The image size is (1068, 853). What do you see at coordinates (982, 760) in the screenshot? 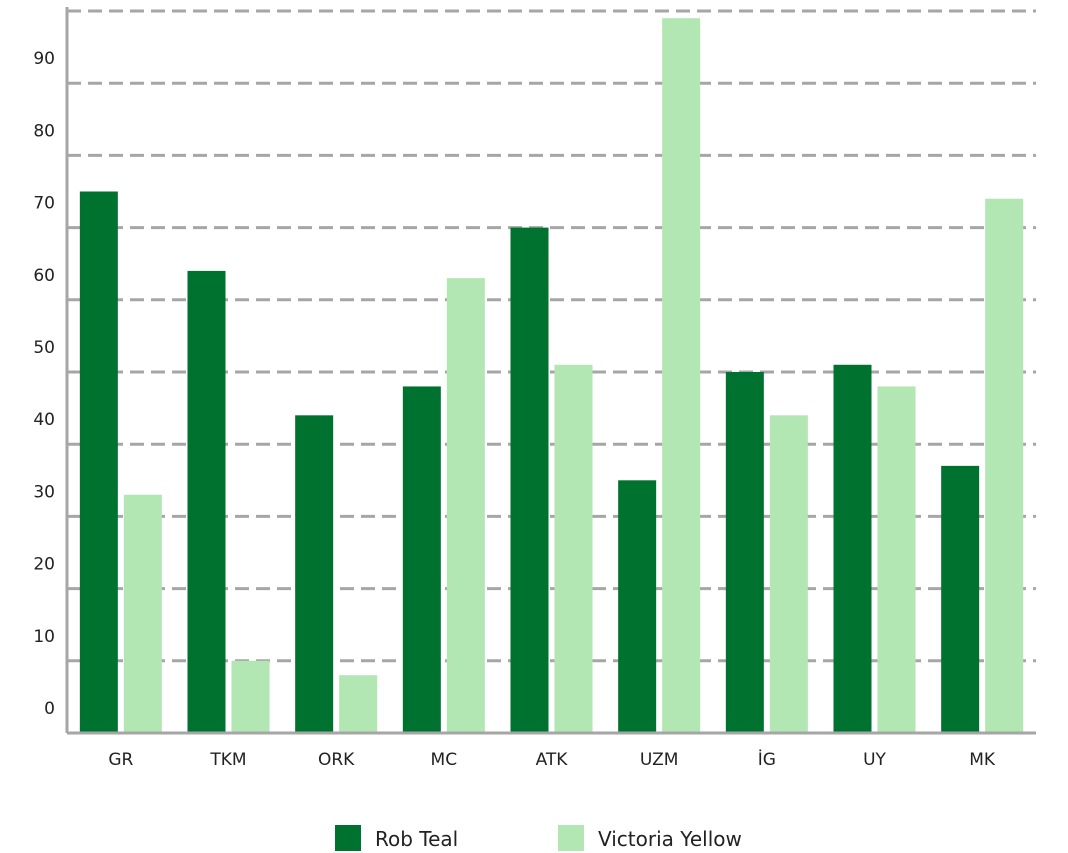
I see `x-tick-label: MK` at bounding box center [982, 760].